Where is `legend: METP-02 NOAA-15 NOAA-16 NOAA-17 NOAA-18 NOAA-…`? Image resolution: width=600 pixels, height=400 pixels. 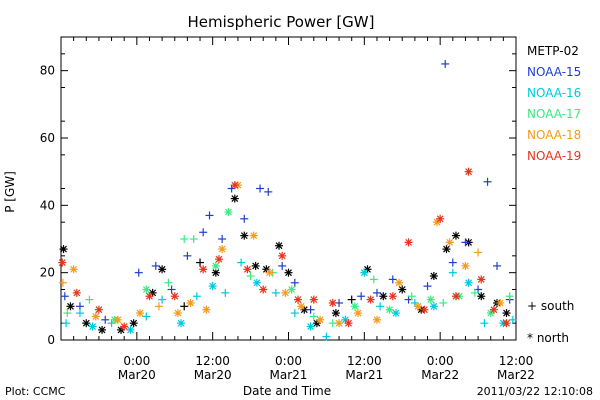
legend: METP-02 NOAA-15 NOAA-16 NOAA-17 NOAA-18 NOAA-… is located at coordinates (554, 103).